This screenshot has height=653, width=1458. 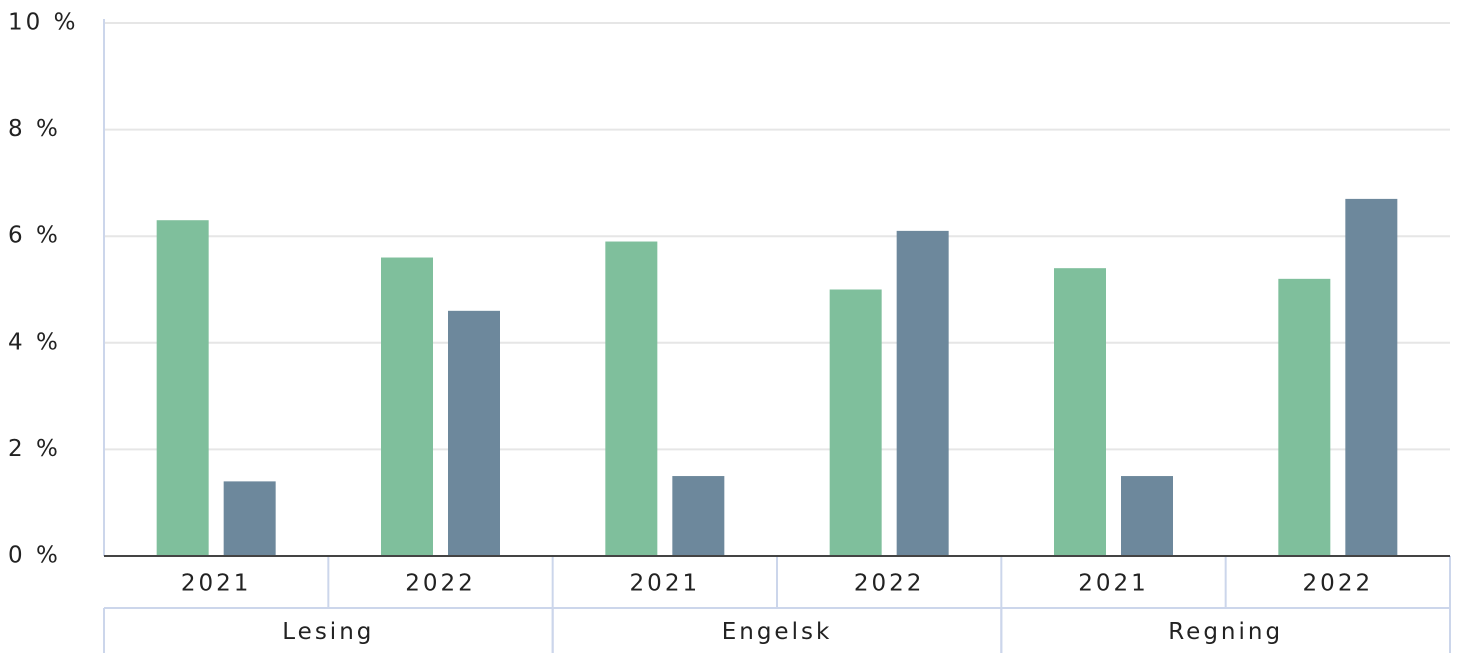 What do you see at coordinates (34, 342) in the screenshot?
I see `y-tick-label: 4 %` at bounding box center [34, 342].